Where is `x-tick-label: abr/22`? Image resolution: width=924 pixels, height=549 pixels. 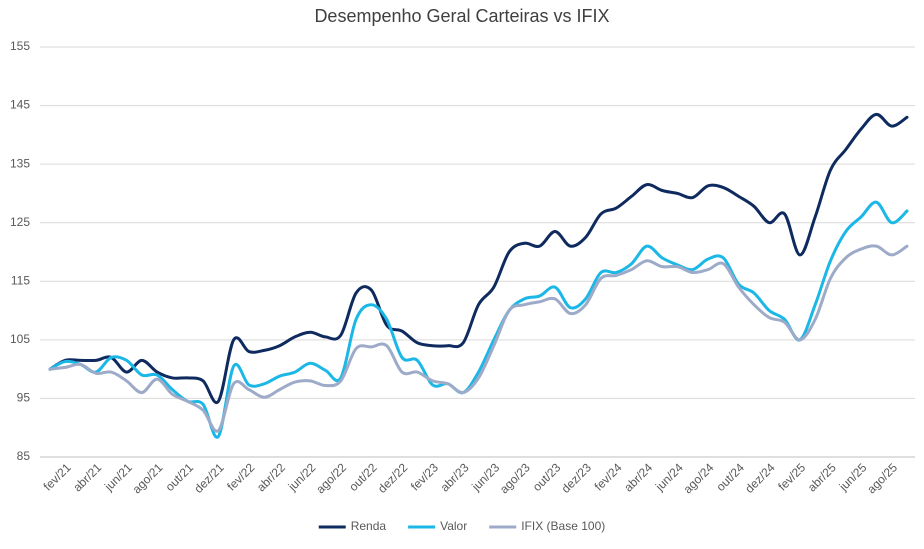 x-tick-label: abr/22 is located at coordinates (271, 477).